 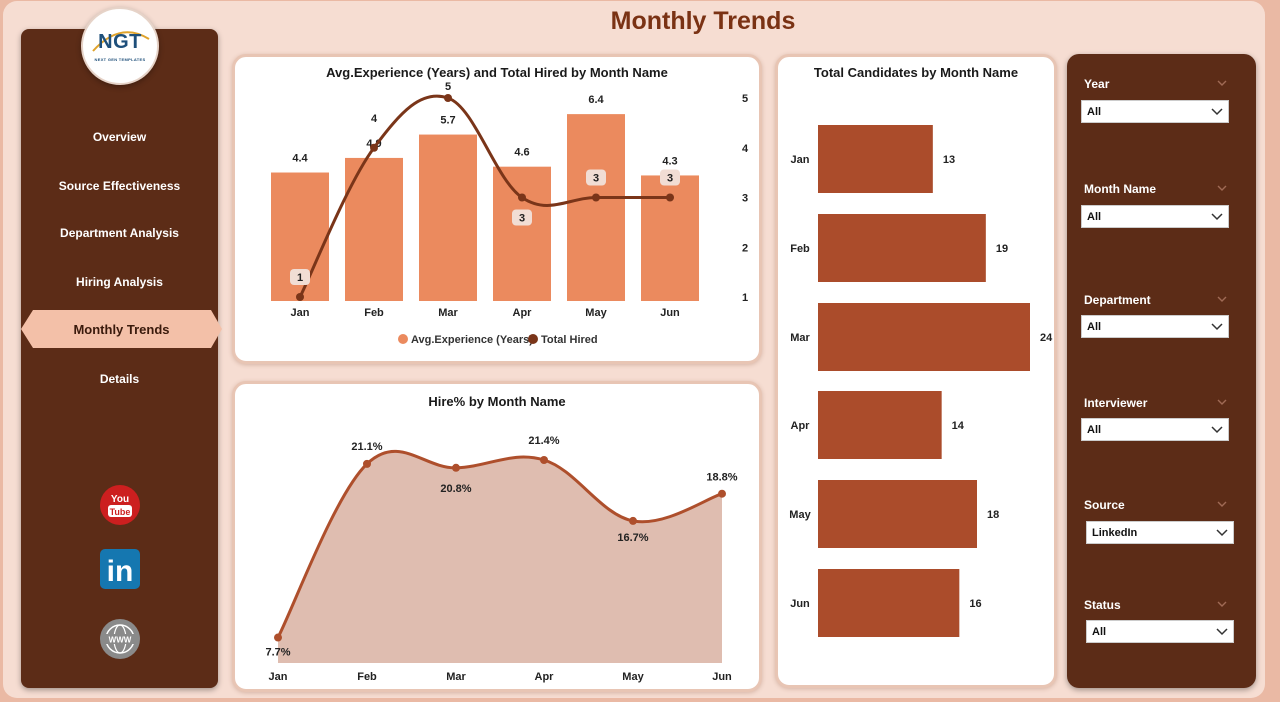 I want to click on bar-apr, so click(x=522, y=233).